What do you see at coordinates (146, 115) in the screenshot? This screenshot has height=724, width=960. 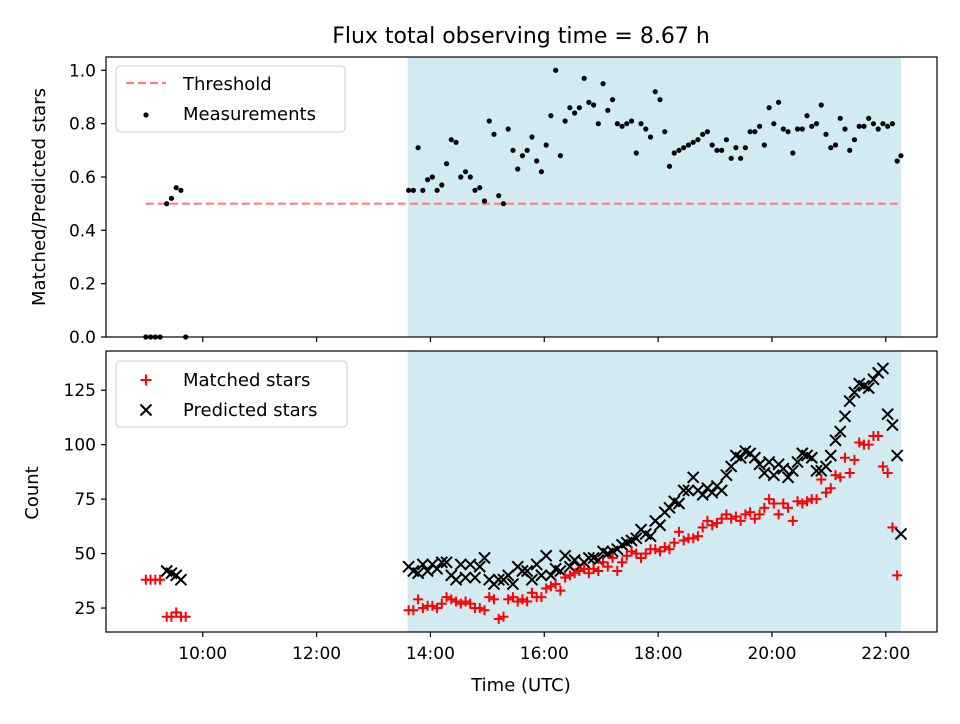 I see `legend-measurements-swatch` at bounding box center [146, 115].